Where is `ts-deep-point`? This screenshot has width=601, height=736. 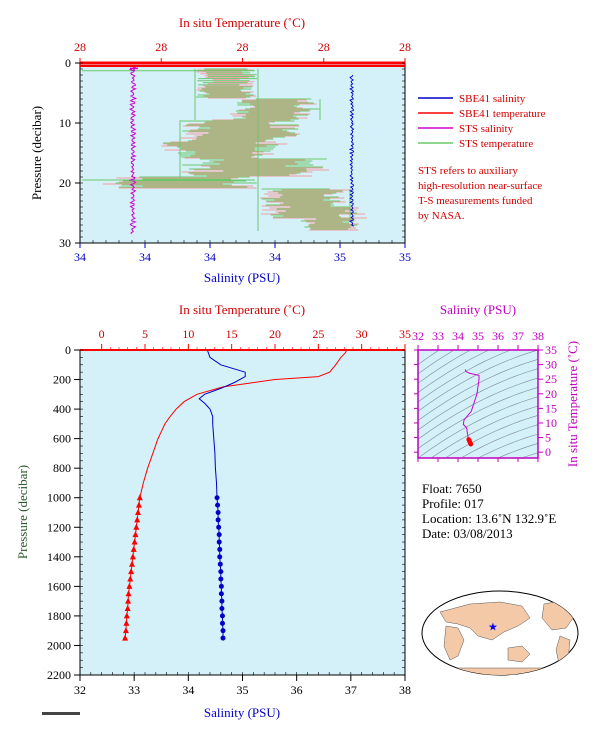
ts-deep-point is located at coordinates (470, 444).